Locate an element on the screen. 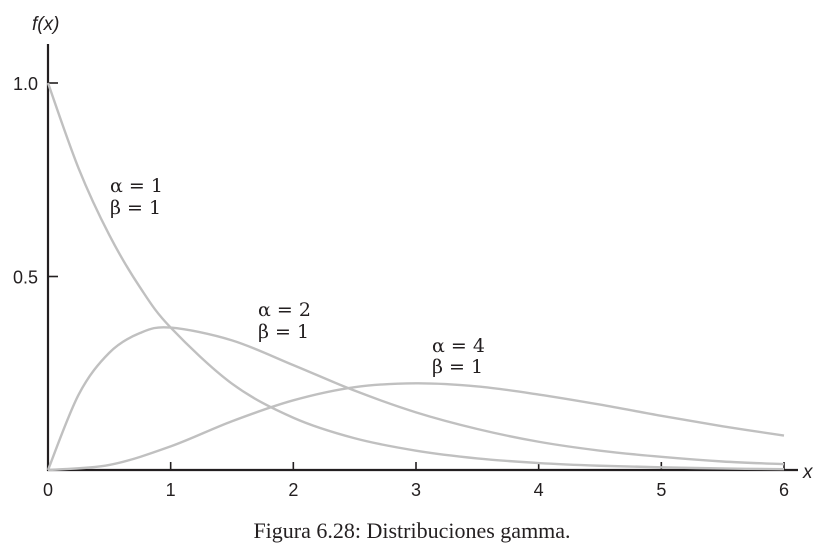 The height and width of the screenshot is (560, 824). y-ticks: 0.5 1.0 is located at coordinates (35, 181).